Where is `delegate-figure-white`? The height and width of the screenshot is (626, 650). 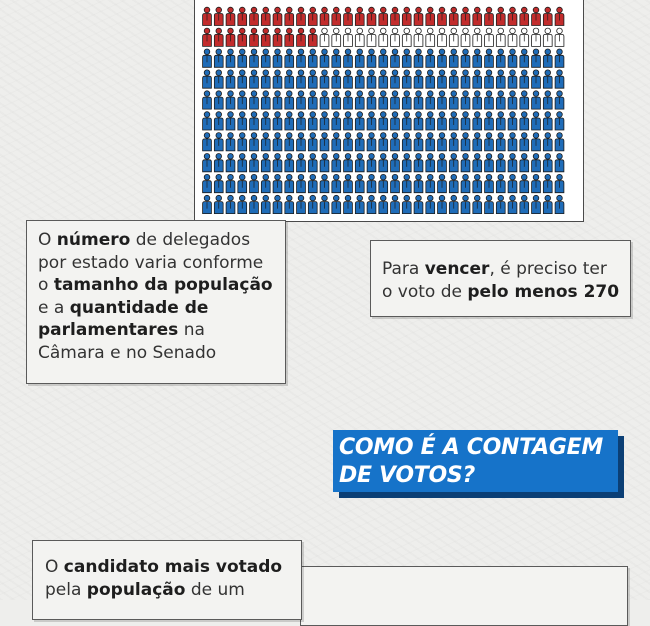 delegate-figure-white is located at coordinates (559, 37).